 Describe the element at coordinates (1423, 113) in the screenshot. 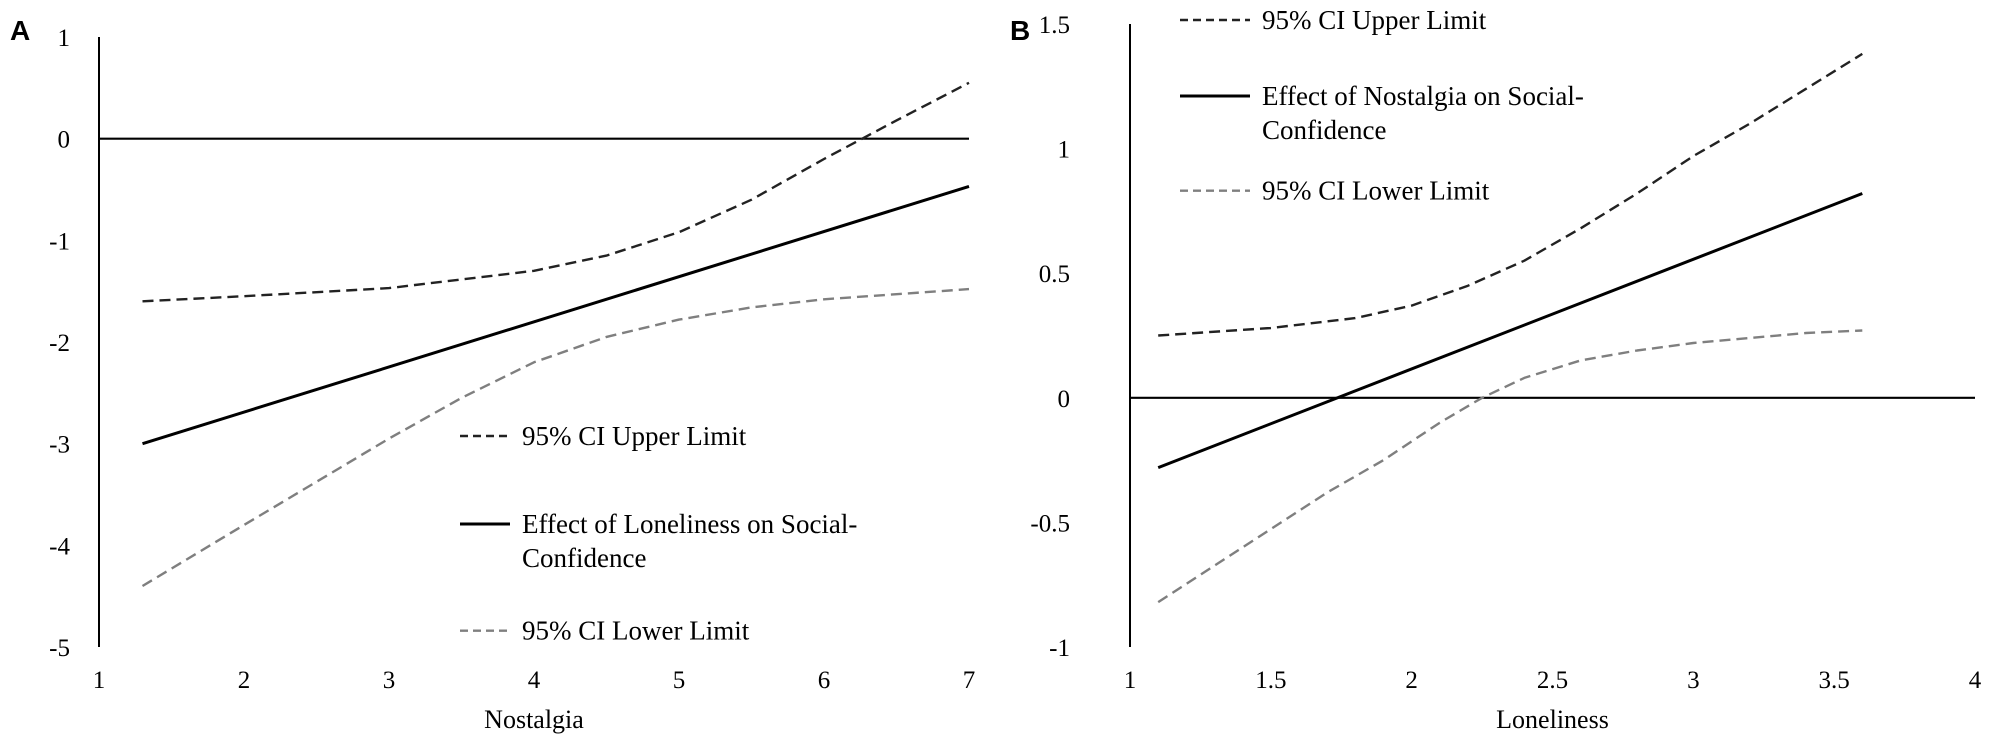

I see `legend-label-effect: Effect of Nostalgia on Social- Confidence` at that location.